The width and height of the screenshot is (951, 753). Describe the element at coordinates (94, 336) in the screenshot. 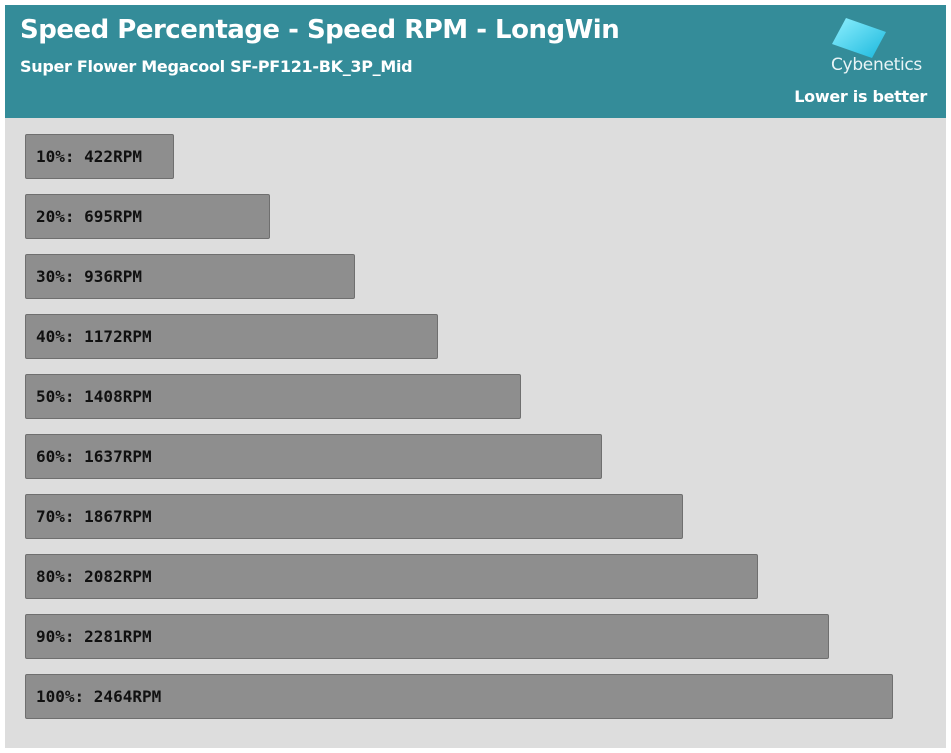

I see `bar-label: 40%: 1172RPM` at that location.